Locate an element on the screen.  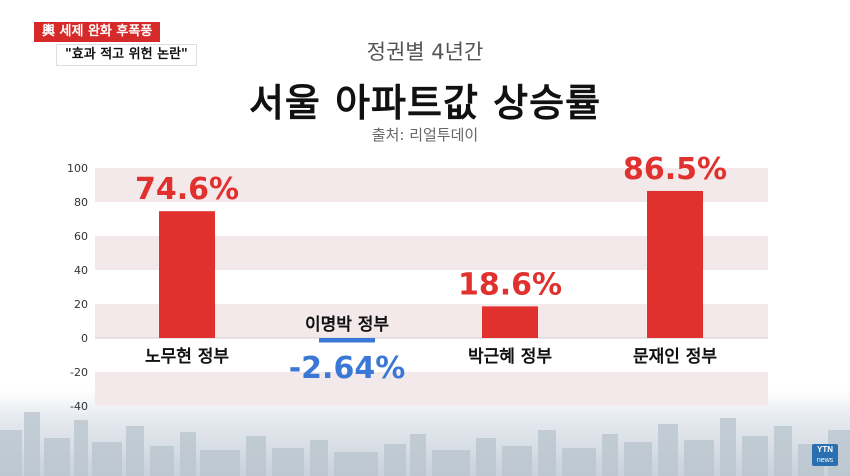
value-label: -2.64% is located at coordinates (347, 368).